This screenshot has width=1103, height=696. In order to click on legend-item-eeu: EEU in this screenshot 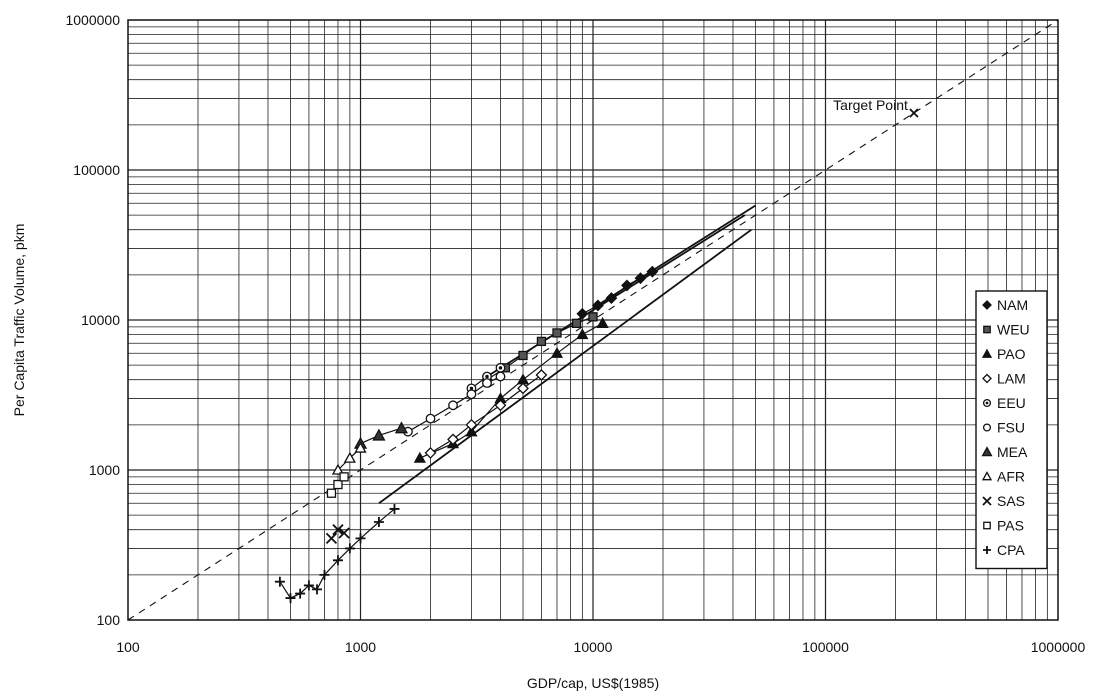, I will do `click(1004, 403)`.